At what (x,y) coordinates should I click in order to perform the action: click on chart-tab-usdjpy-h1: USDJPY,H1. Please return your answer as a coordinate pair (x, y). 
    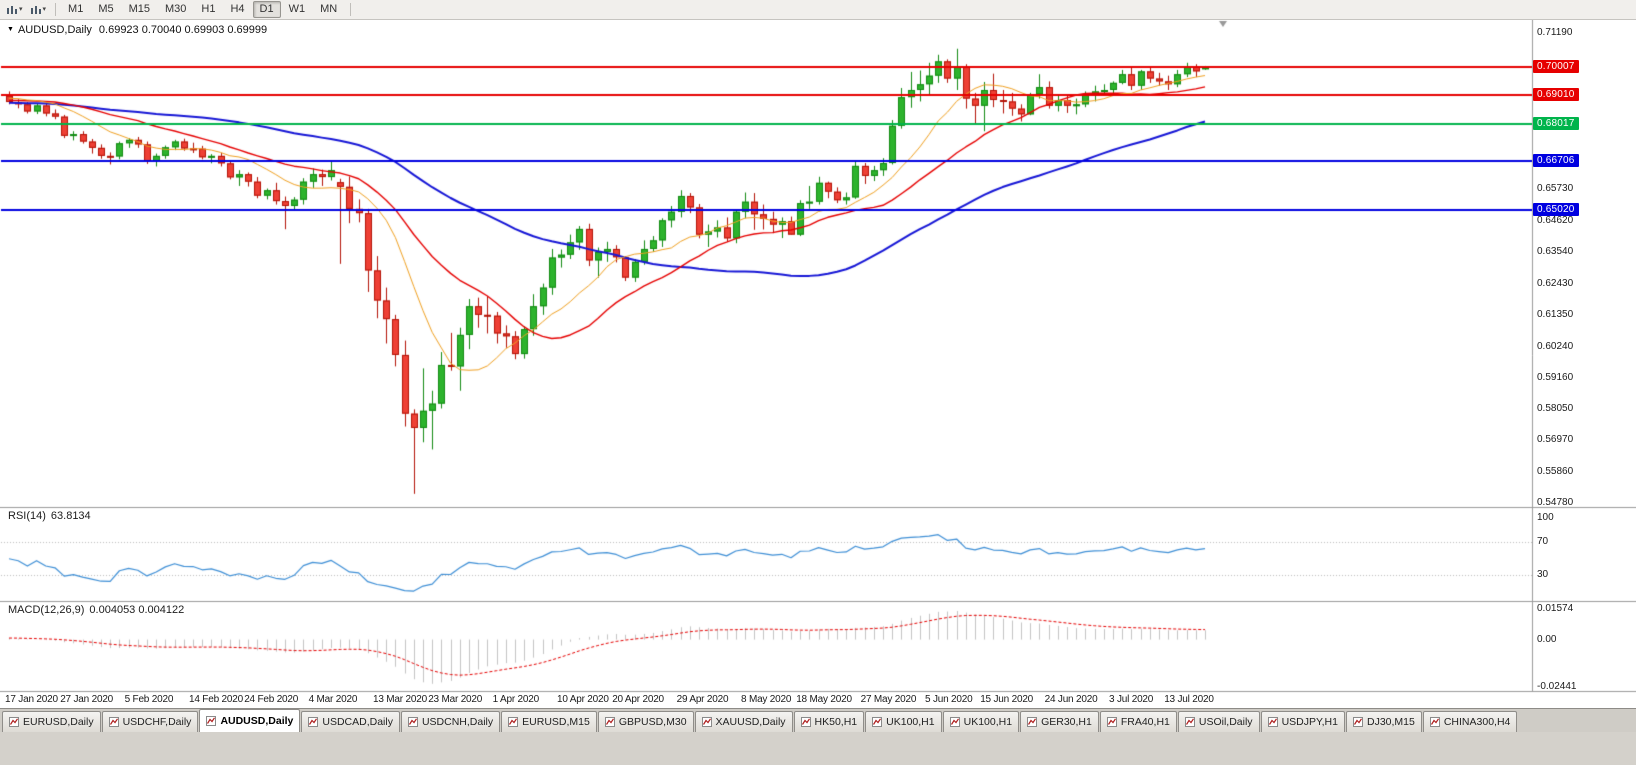
    Looking at the image, I should click on (1302, 721).